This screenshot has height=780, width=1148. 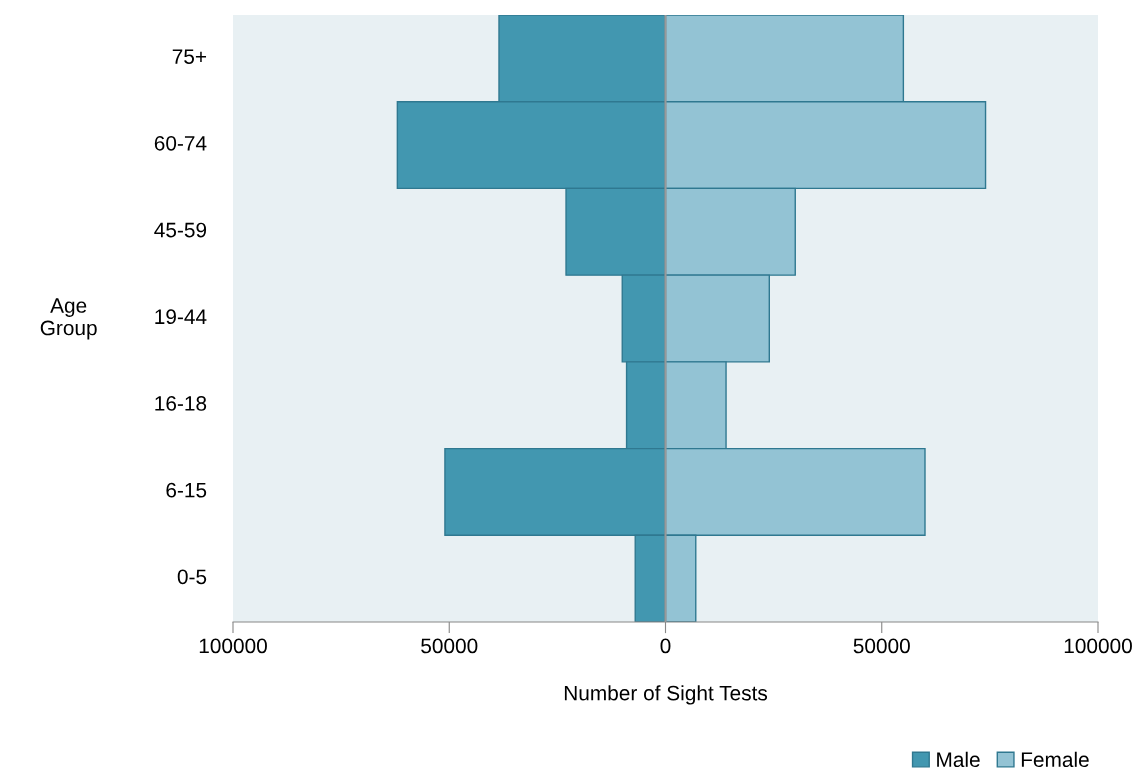 What do you see at coordinates (186, 490) in the screenshot?
I see `y-tick-label: 6-15` at bounding box center [186, 490].